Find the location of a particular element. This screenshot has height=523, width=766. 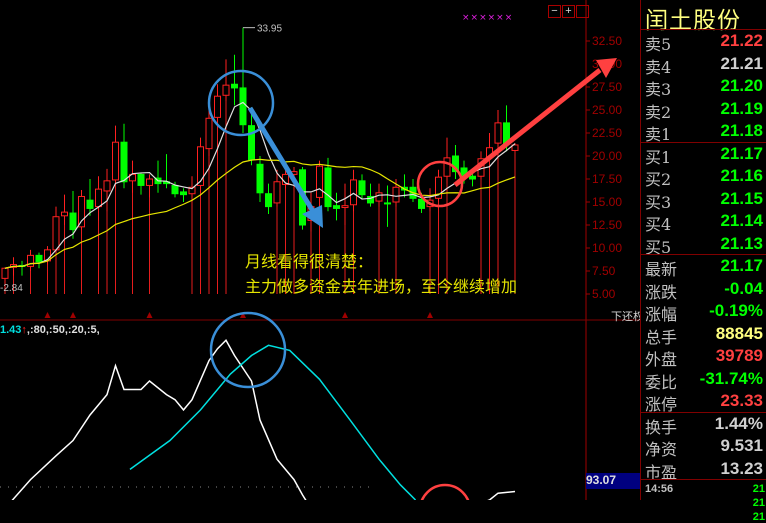

quote-label: 买3 is located at coordinates (658, 202).